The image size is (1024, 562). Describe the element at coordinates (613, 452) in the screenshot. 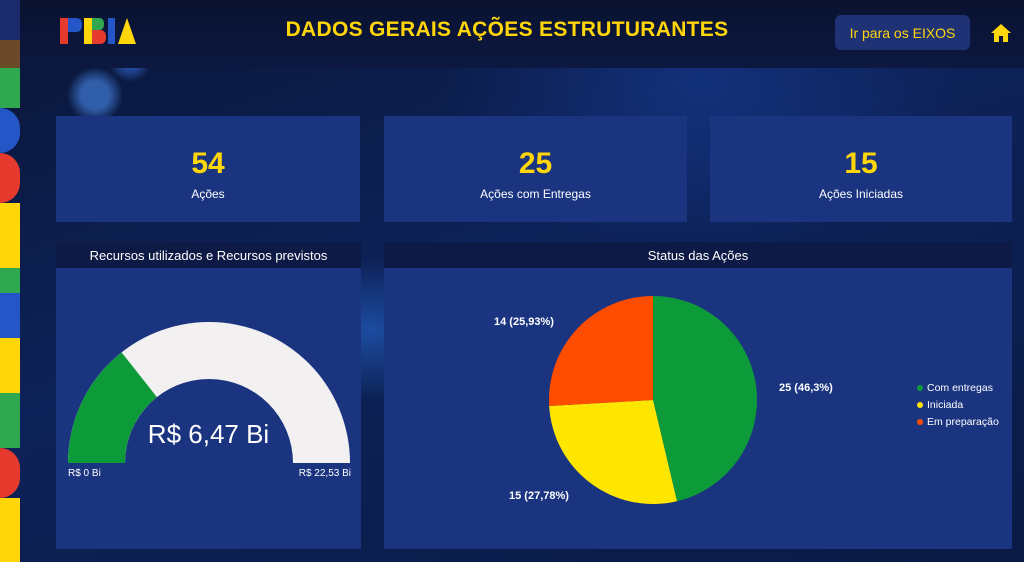

I see `pie-slice-iniciada` at that location.